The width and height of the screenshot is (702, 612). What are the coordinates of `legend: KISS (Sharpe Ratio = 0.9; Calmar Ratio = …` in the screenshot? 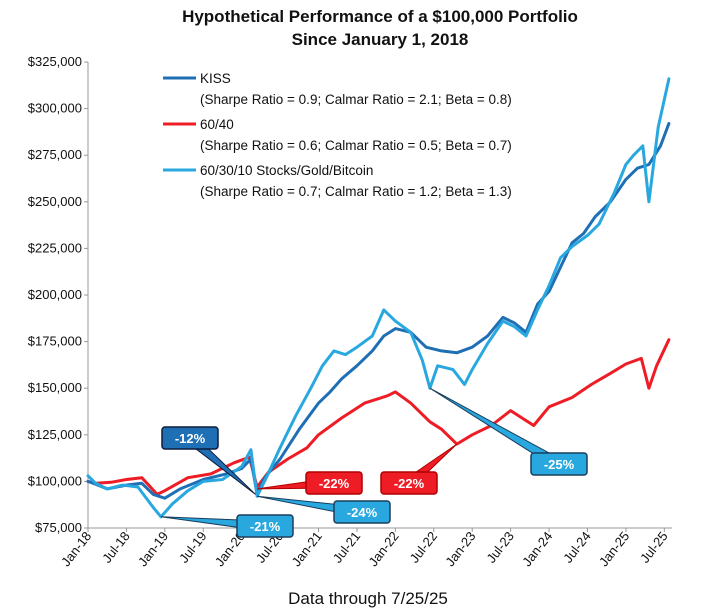 It's located at (337, 135).